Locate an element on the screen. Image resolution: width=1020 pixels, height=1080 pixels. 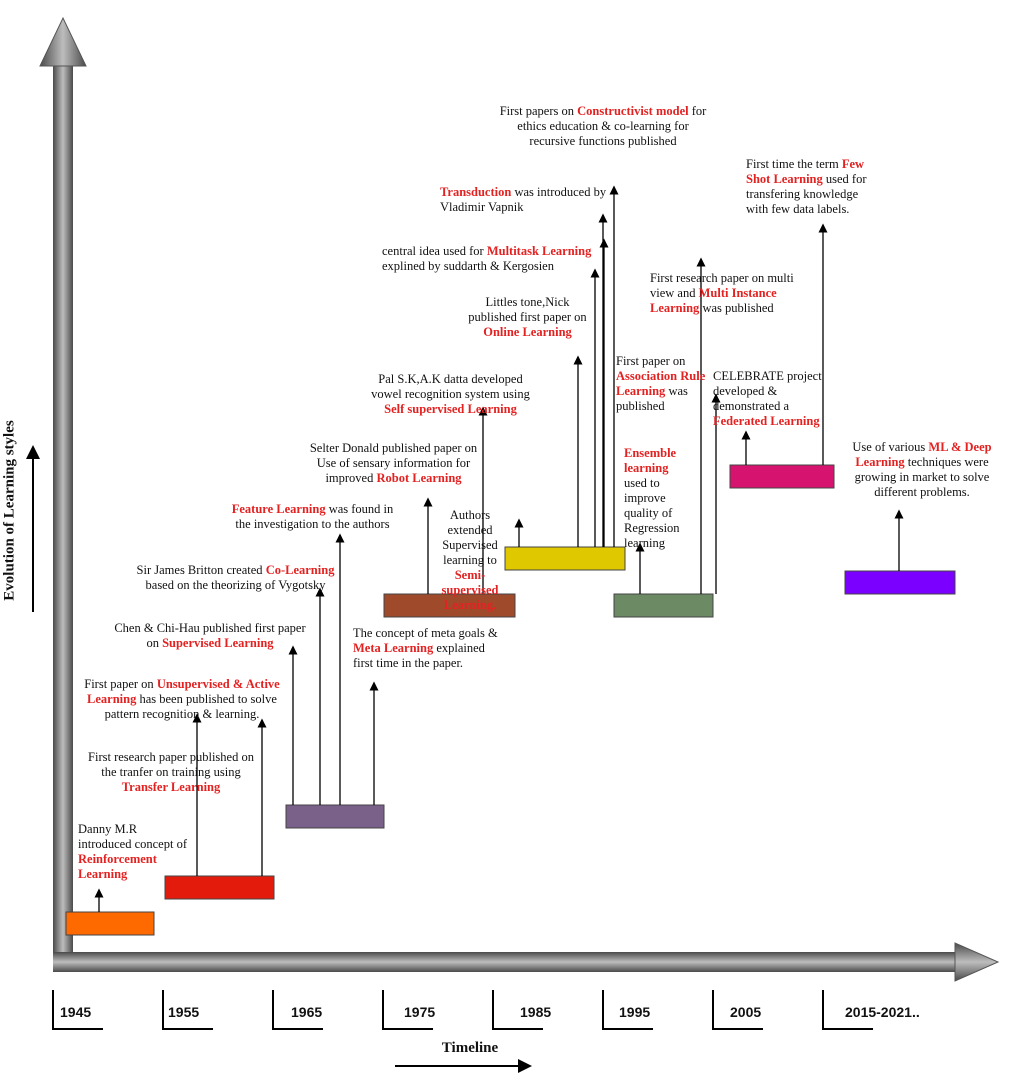
note-text: Use of various is located at coordinates (890, 447).